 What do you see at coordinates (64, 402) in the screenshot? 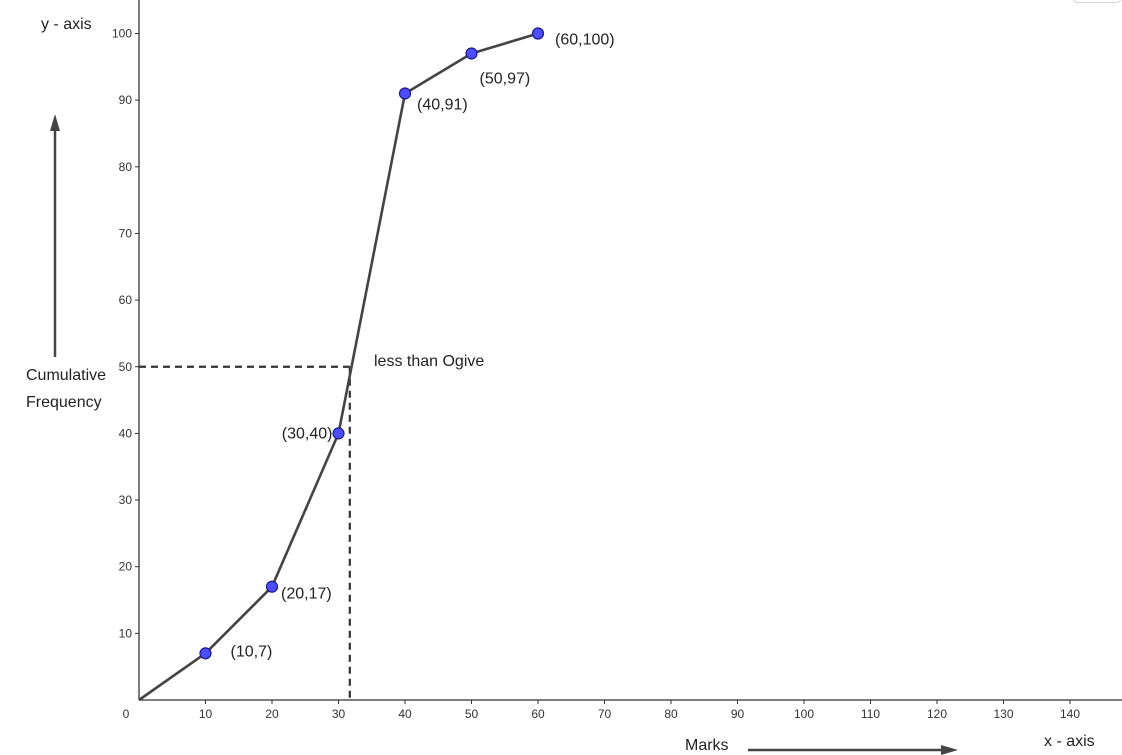
I see `y-axis-label-line-2: Frequency` at bounding box center [64, 402].